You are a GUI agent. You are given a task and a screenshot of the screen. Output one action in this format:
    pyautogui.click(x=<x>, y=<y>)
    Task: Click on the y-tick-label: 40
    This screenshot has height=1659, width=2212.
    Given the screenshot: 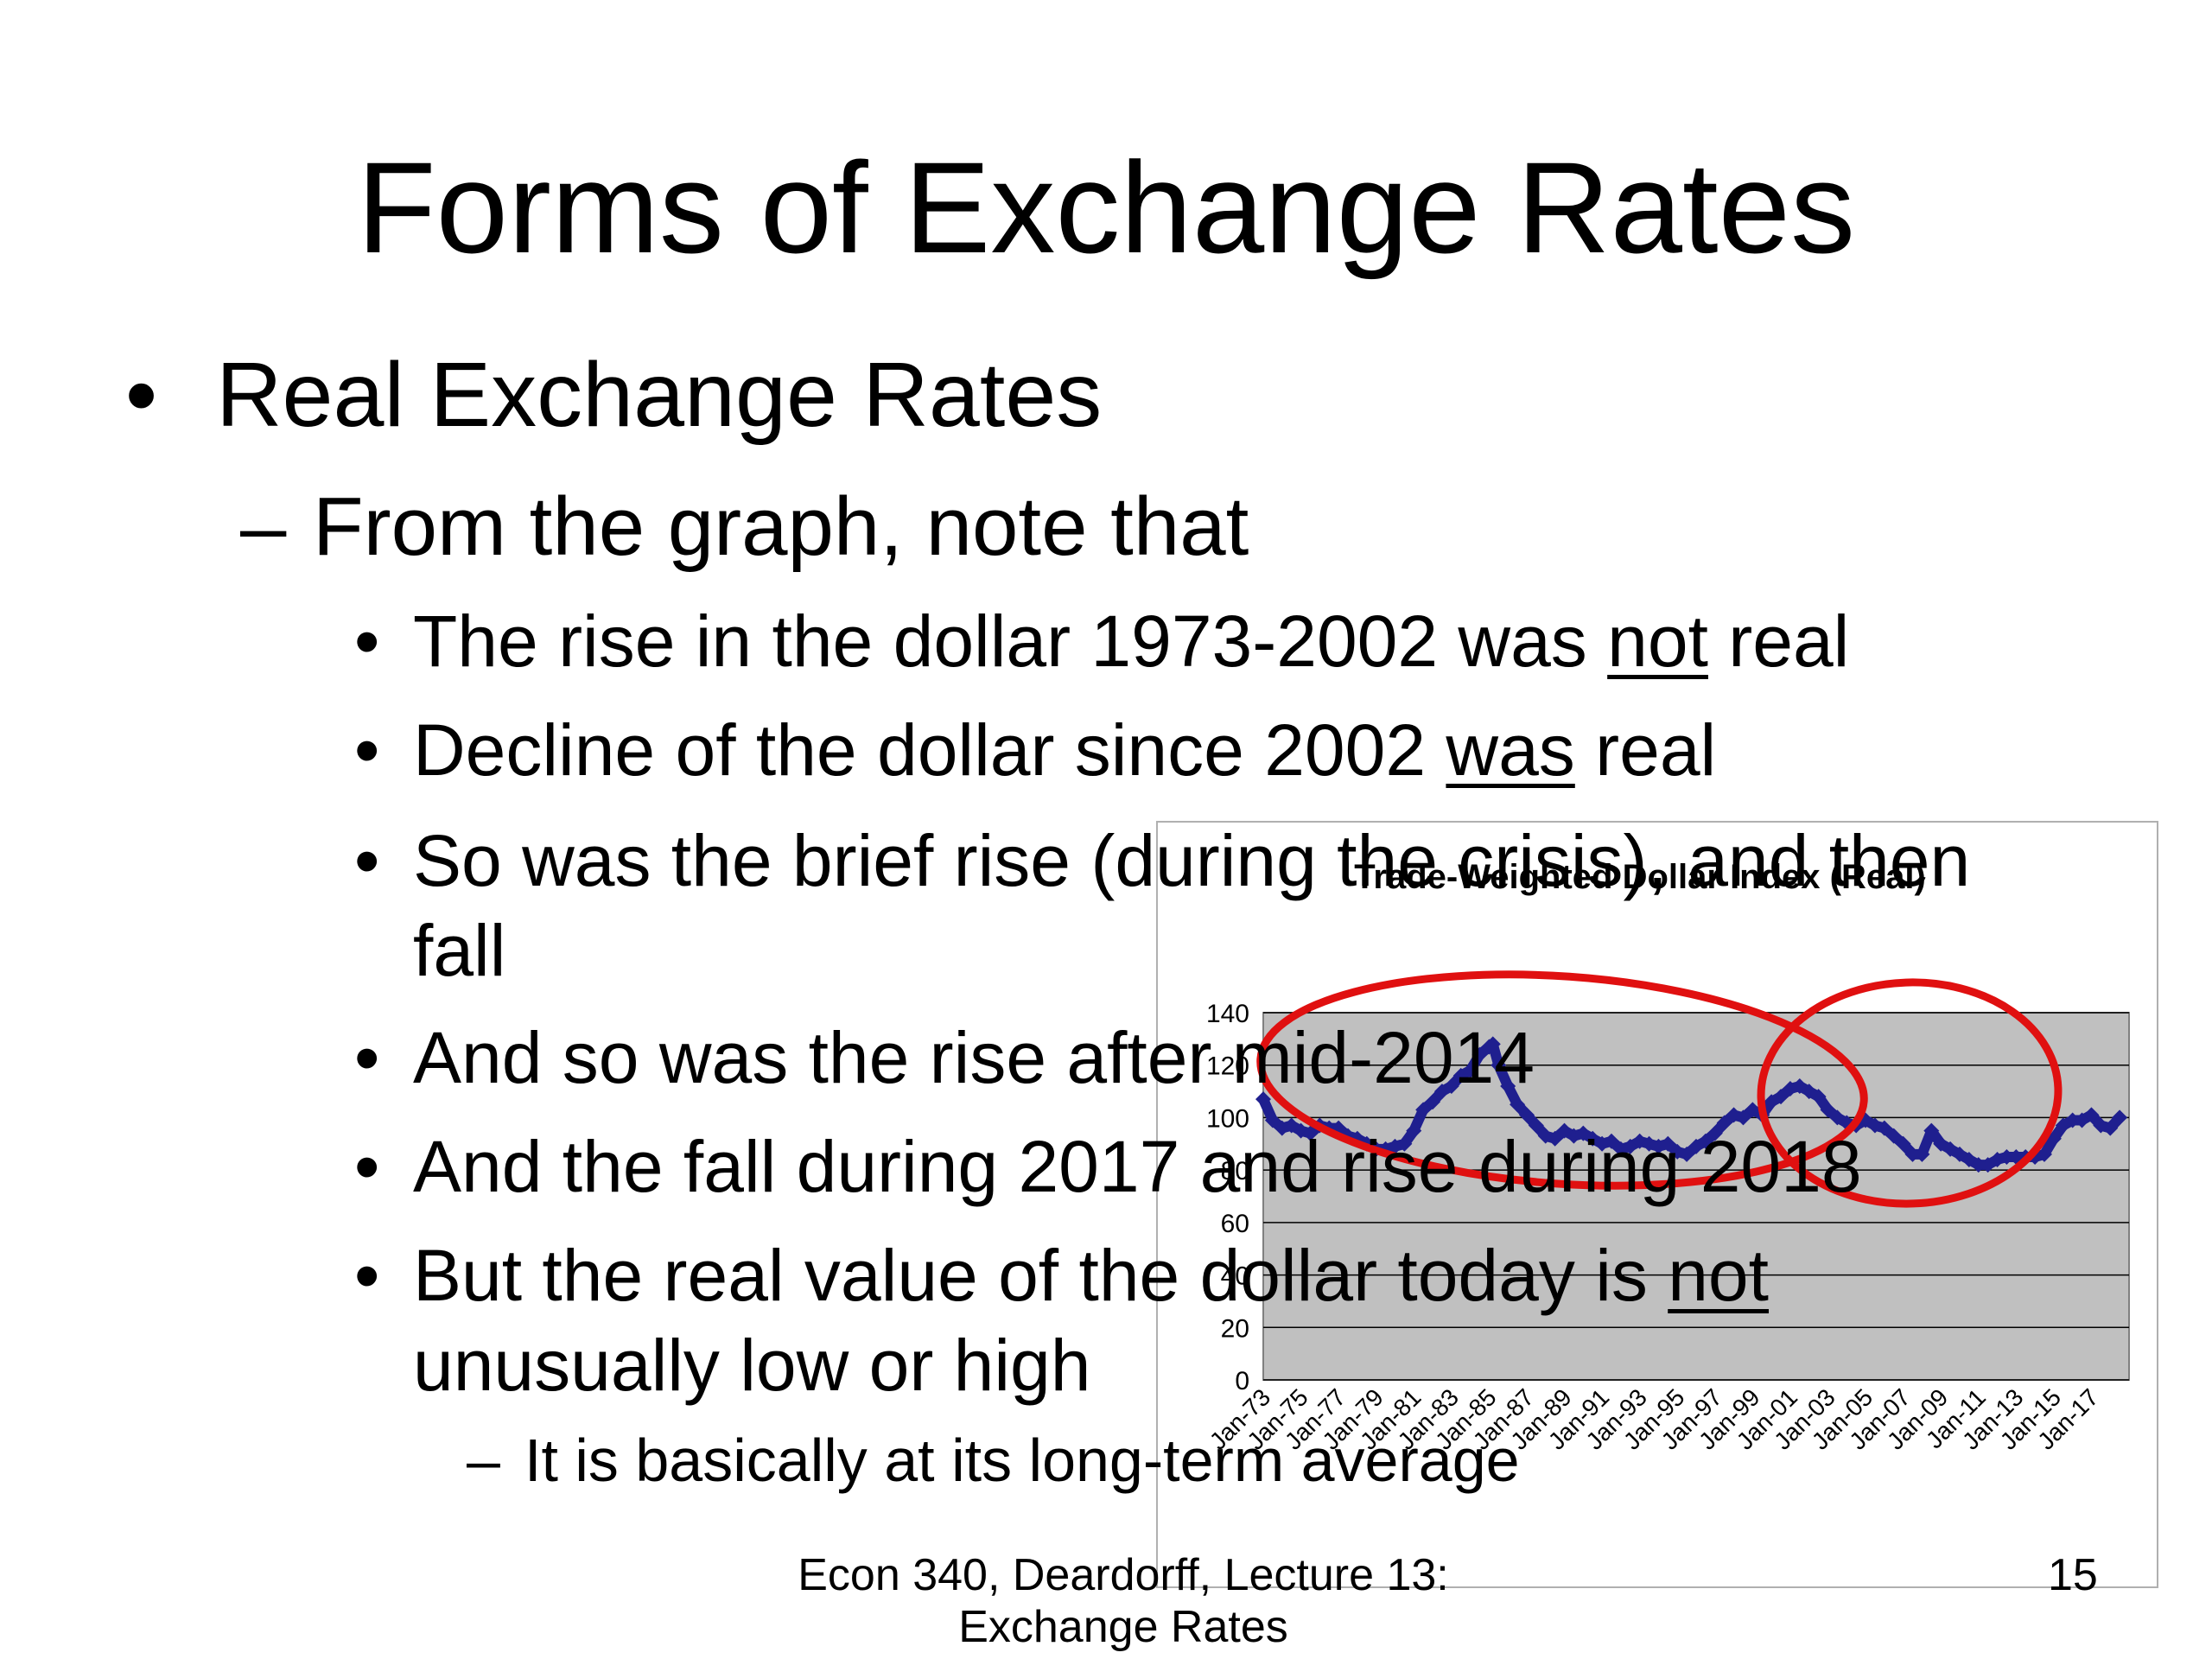 What is the action you would take?
    pyautogui.click(x=1235, y=1276)
    